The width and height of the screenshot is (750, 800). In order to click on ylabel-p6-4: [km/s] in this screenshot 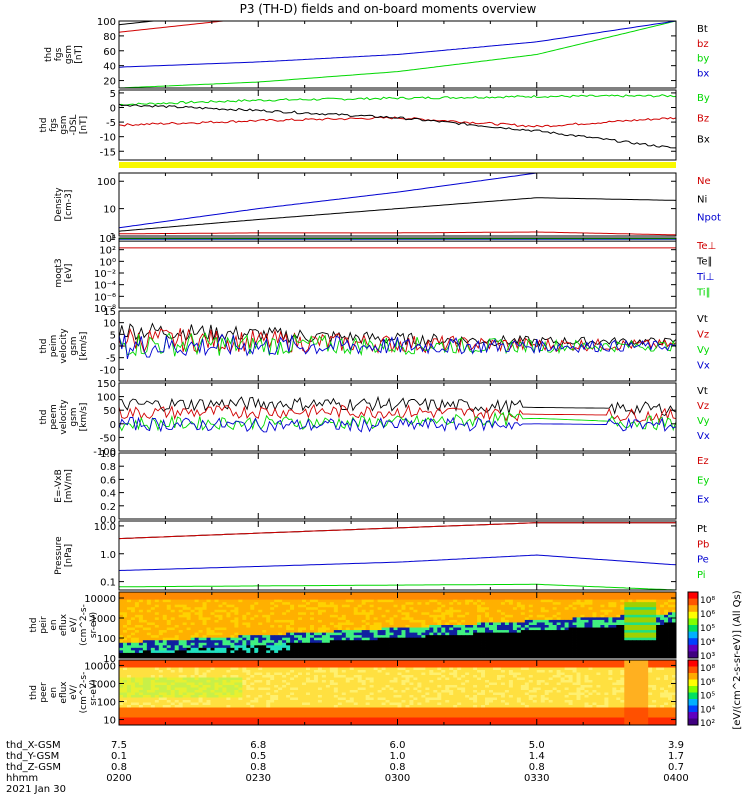, I will do `click(84, 417)`.